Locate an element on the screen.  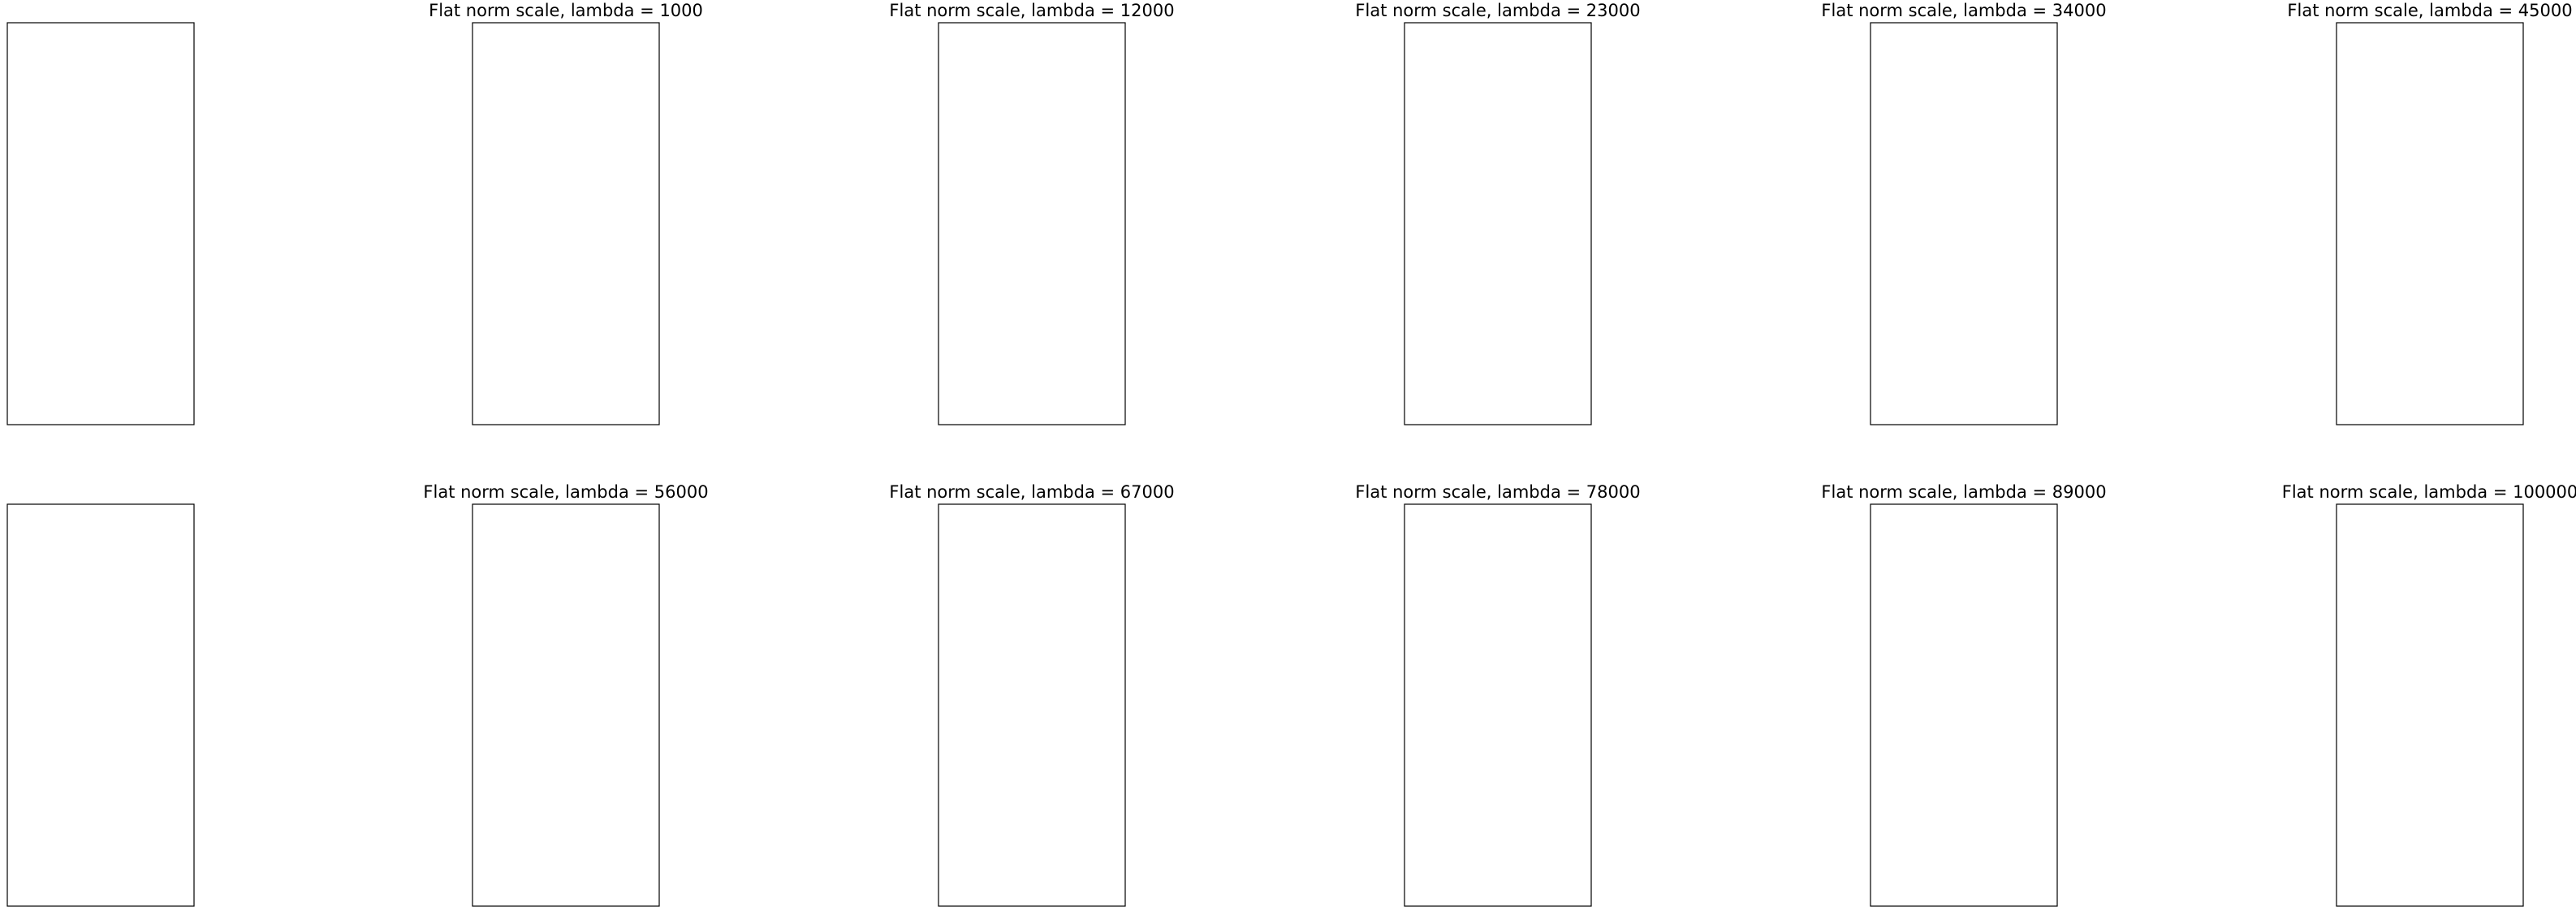
panel-curve-pair is located at coordinates (100, 705).